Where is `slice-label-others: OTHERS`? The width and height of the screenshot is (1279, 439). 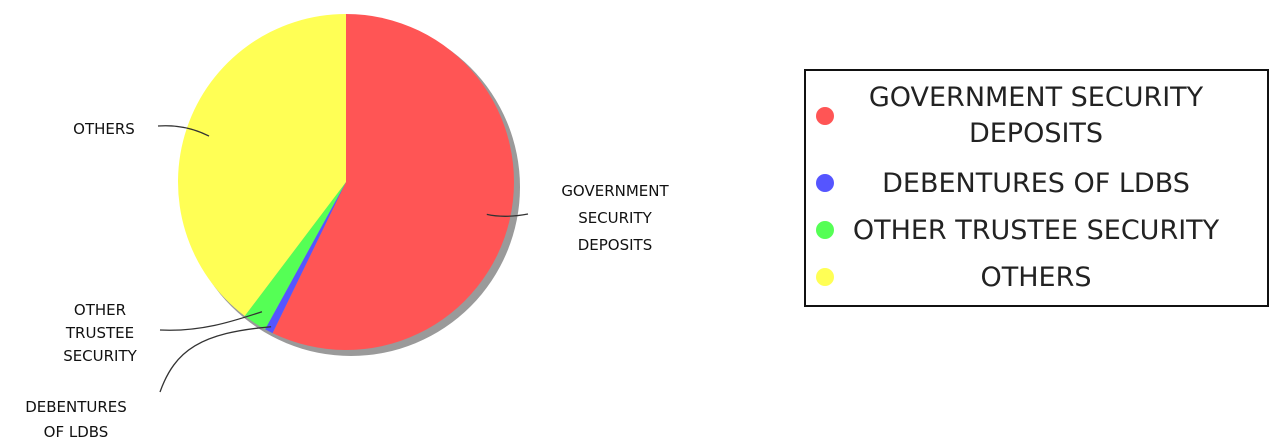 slice-label-others: OTHERS is located at coordinates (104, 129).